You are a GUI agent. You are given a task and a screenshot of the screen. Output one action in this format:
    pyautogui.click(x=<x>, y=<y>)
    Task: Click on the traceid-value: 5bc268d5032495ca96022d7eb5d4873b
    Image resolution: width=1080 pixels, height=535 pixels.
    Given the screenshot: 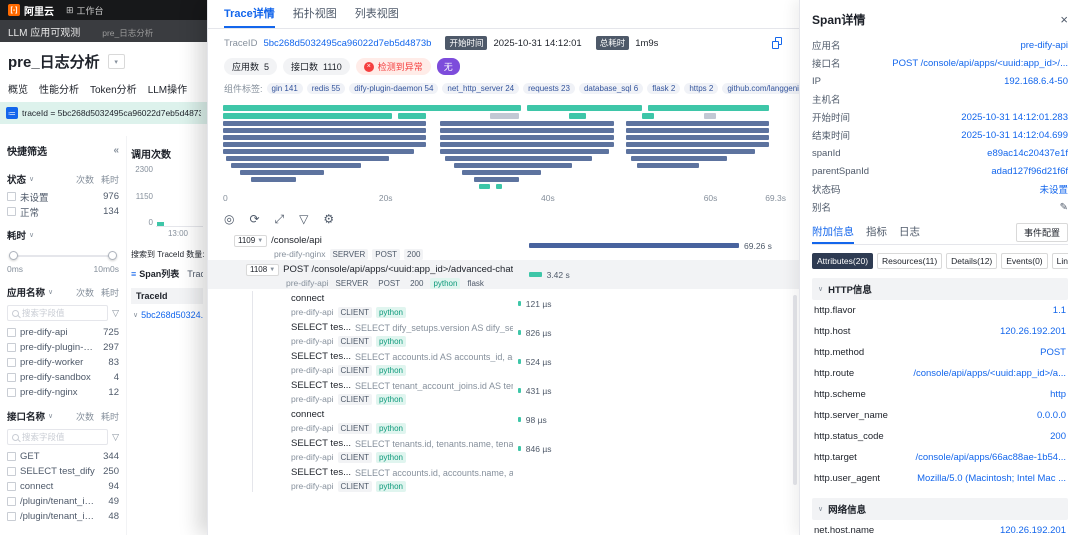 What is the action you would take?
    pyautogui.click(x=347, y=43)
    